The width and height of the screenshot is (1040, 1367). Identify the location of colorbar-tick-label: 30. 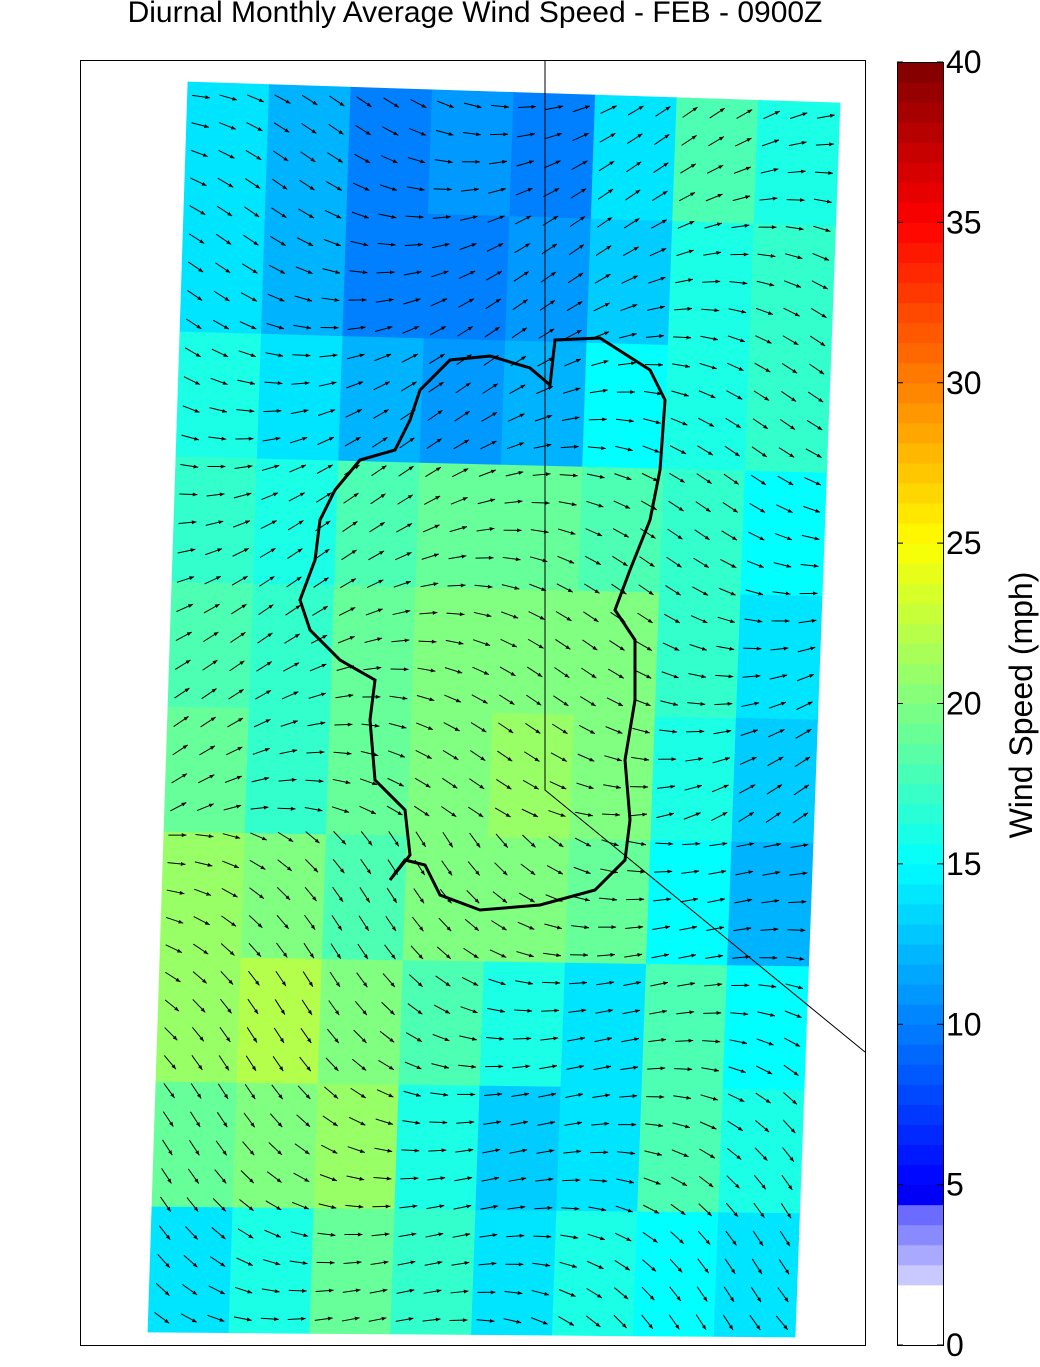
(964, 383).